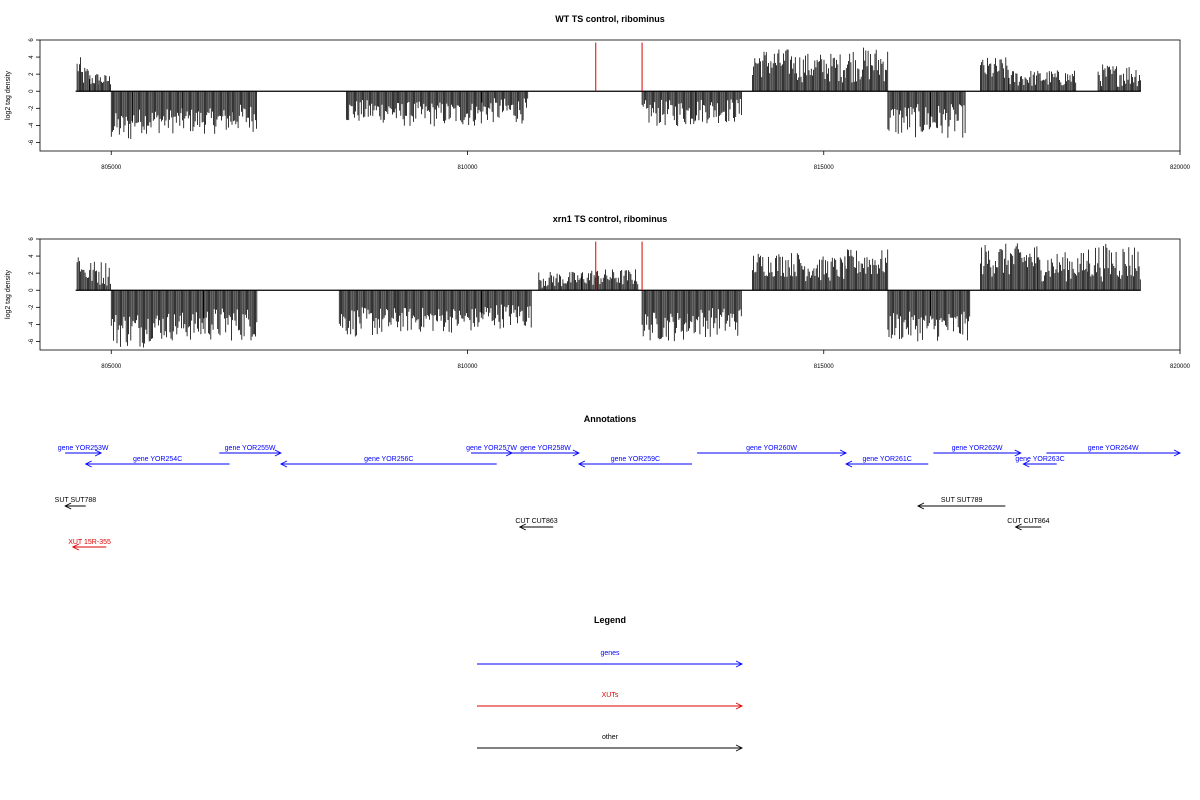  I want to click on feature-label: gene YOR259C, so click(635, 459).